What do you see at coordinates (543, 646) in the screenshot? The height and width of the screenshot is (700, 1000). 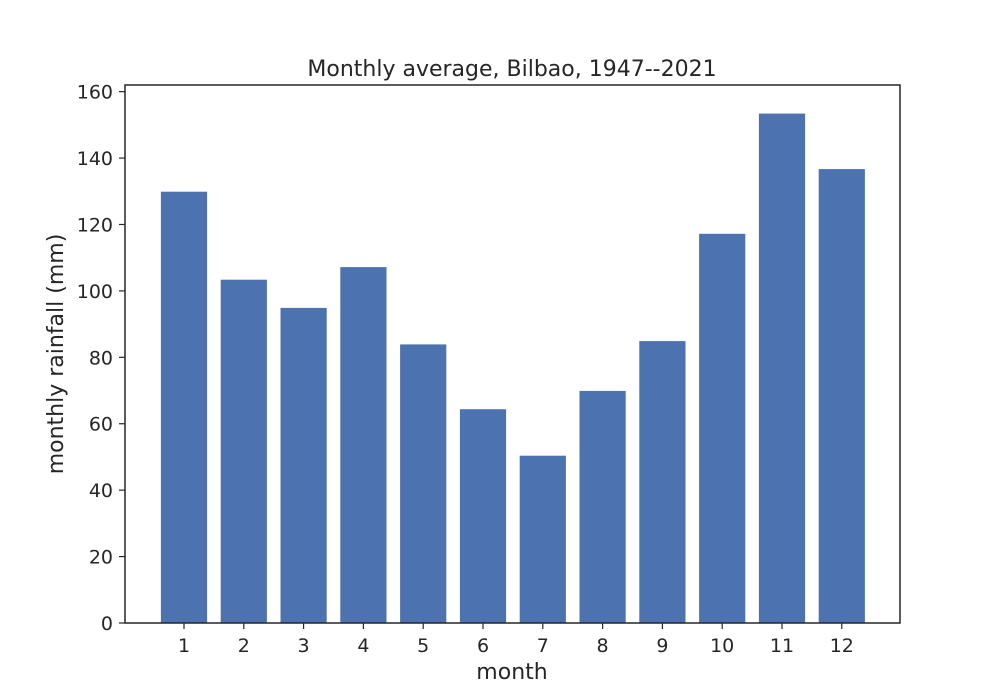 I see `x-tick-label-7: 7` at bounding box center [543, 646].